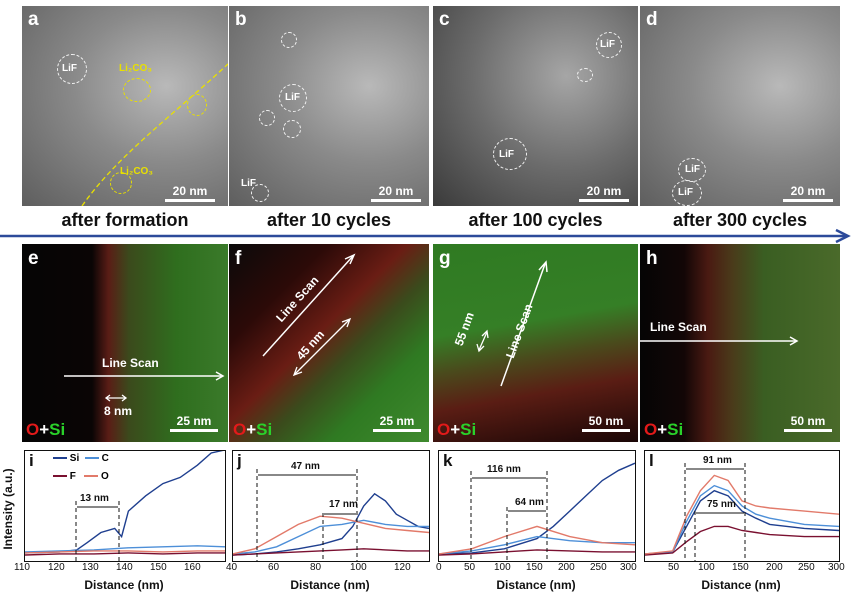 The image size is (855, 598). I want to click on tem-image-a: a LiF Li₂CO₃ Li₂CO₃ 20 nm, so click(125, 106).